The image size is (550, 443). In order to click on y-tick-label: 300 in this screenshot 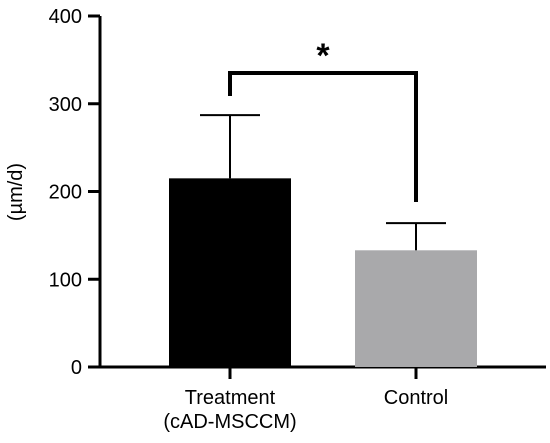, I will do `click(65, 105)`.